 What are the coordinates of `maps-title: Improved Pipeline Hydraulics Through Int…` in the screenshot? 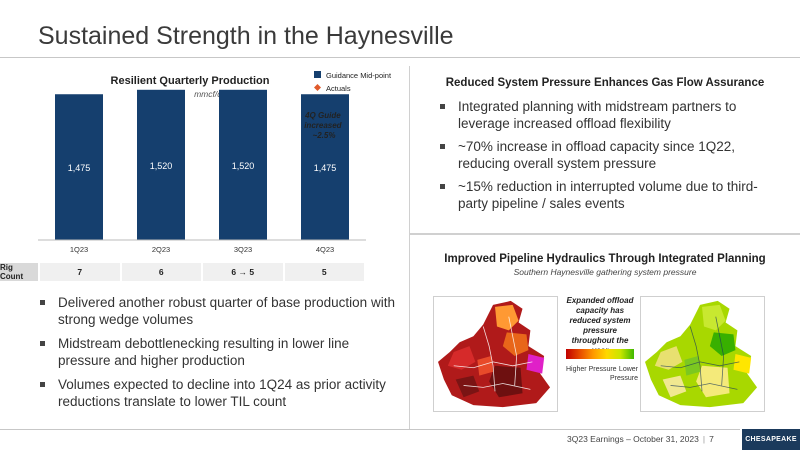 It's located at (605, 259).